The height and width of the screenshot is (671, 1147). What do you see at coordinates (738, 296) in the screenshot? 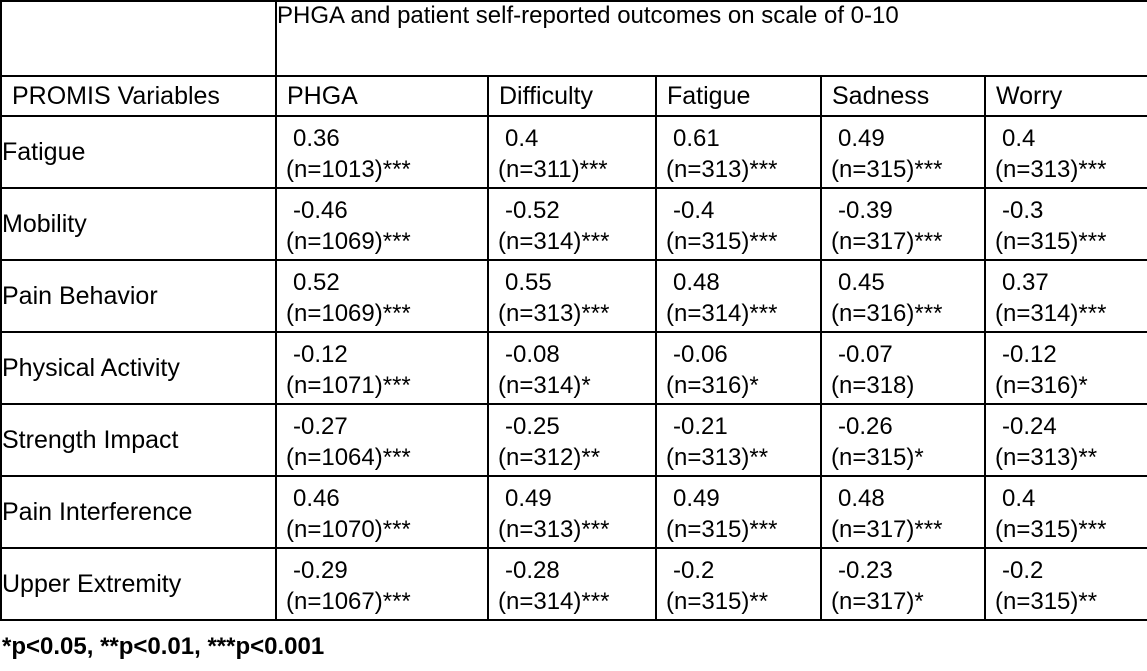
I see `table-cell: 0.48 (n=314)***` at bounding box center [738, 296].